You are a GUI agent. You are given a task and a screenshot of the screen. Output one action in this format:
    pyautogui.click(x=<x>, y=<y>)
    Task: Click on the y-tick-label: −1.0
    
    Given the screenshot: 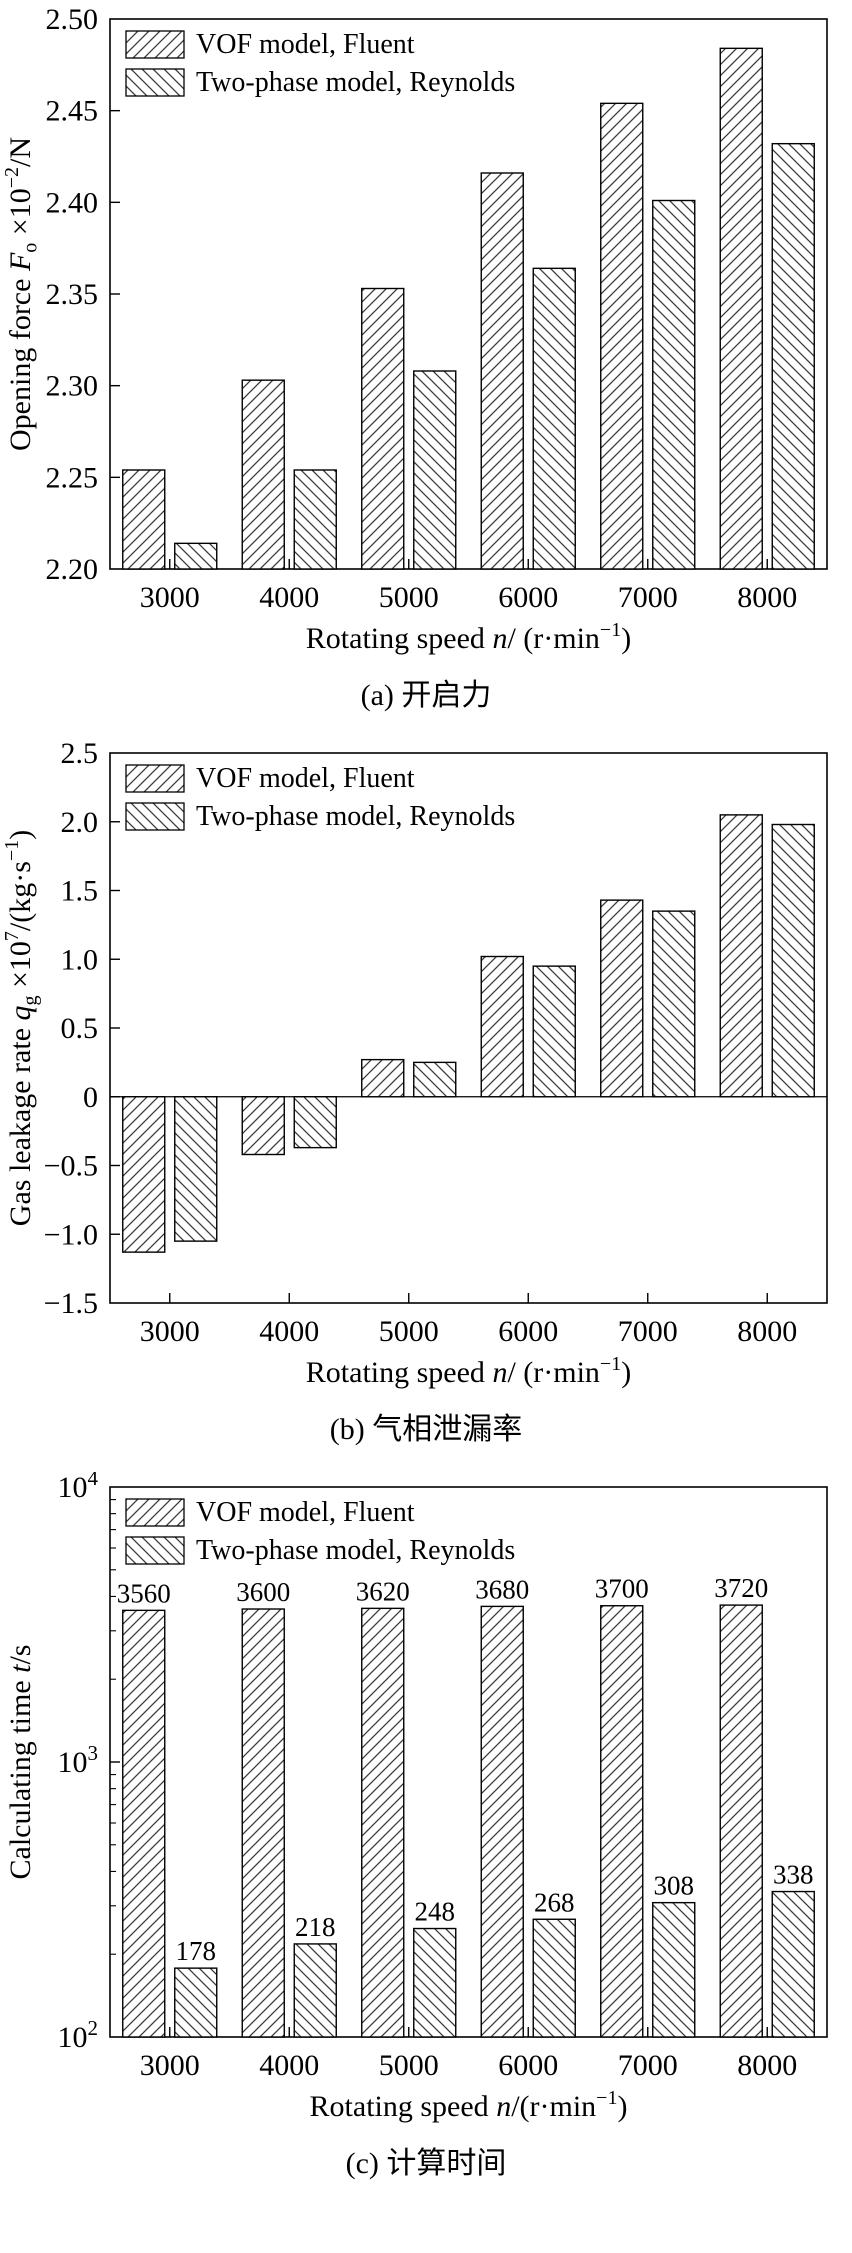 What is the action you would take?
    pyautogui.click(x=71, y=1234)
    